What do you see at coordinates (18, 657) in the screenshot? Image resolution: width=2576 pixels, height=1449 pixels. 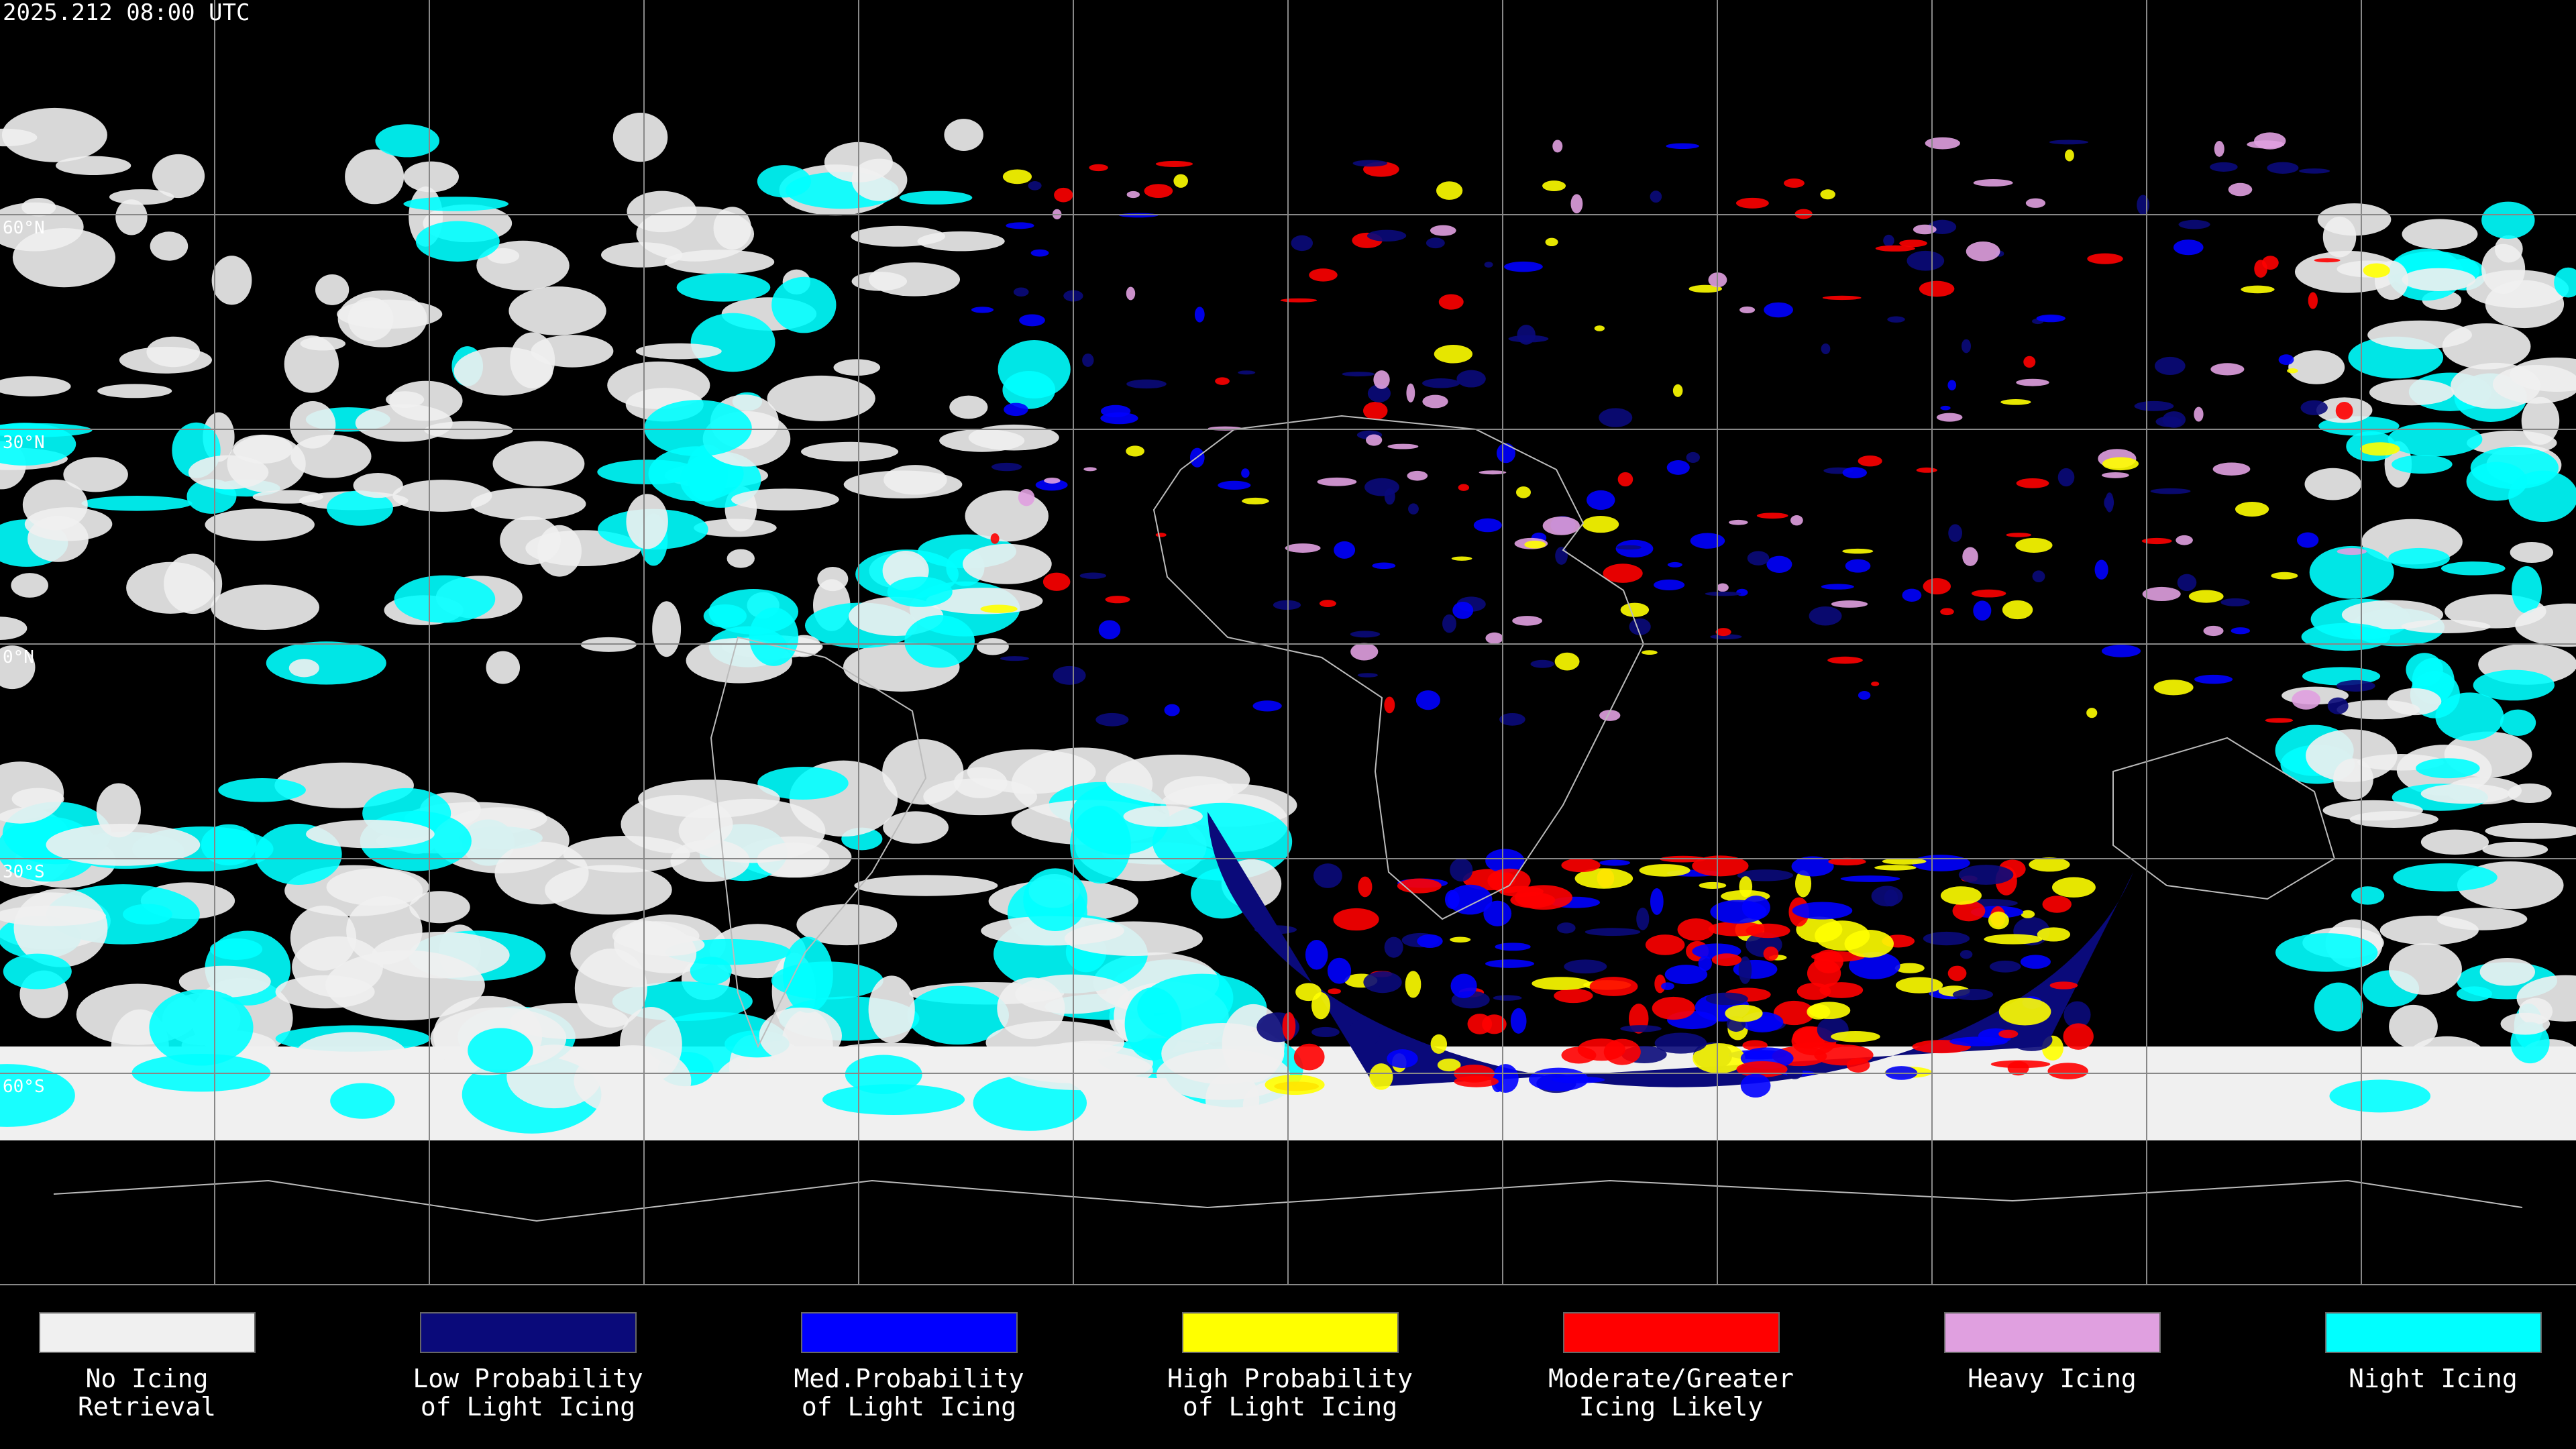 I see `latitude-label: 0°N` at bounding box center [18, 657].